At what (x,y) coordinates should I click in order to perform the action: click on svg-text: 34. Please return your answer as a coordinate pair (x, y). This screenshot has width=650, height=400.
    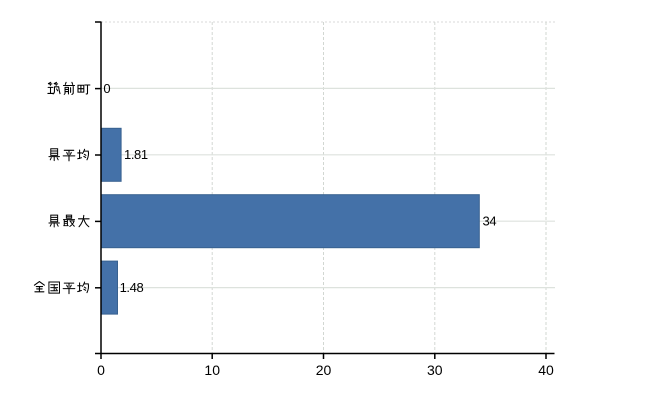
    Looking at the image, I should click on (490, 221).